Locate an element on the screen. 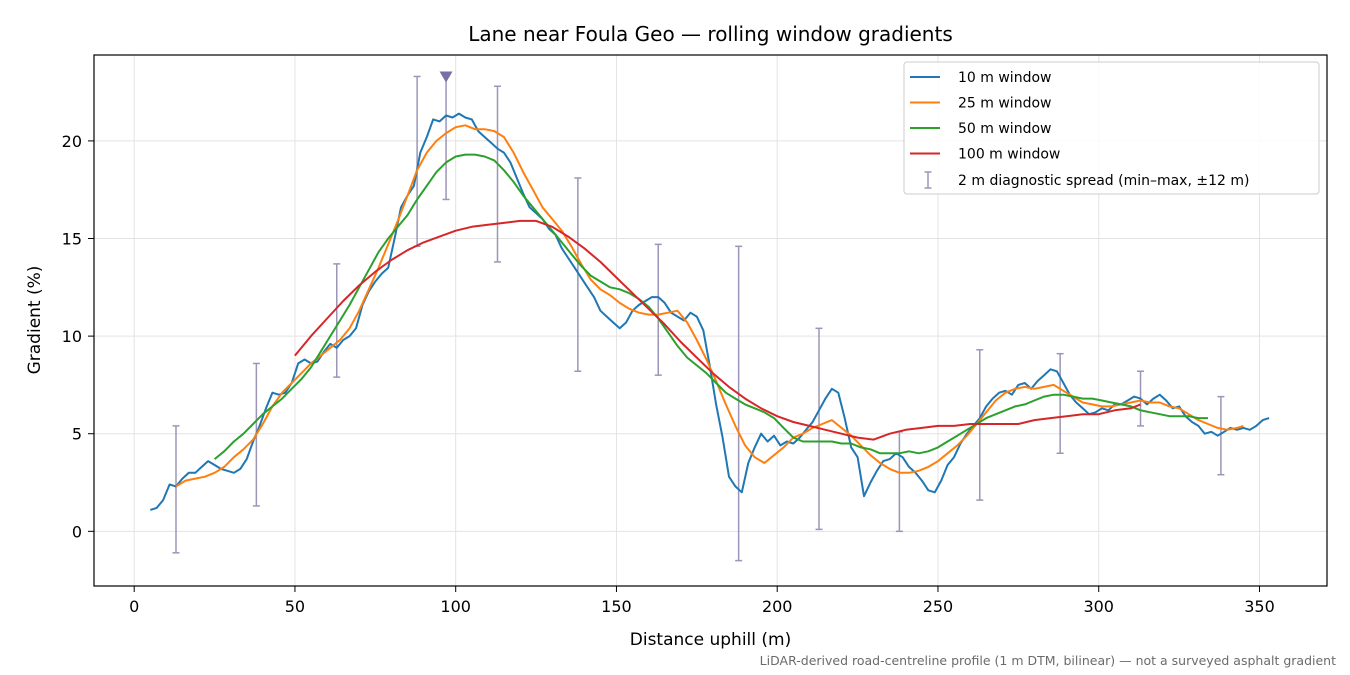  peak-marker is located at coordinates (446, 77).